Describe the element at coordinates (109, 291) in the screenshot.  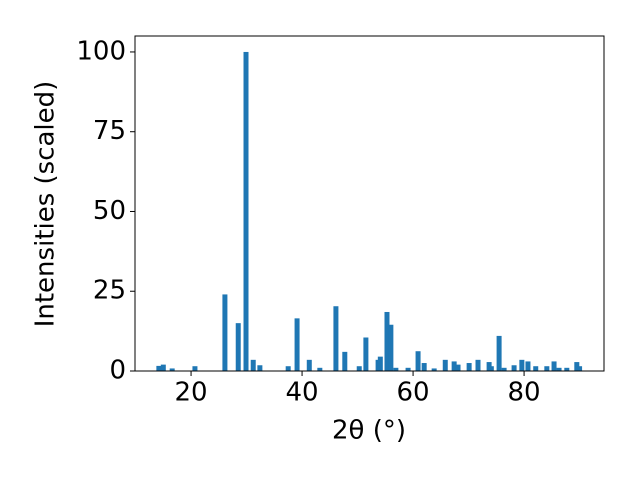
I see `y-tick-label: 25` at that location.